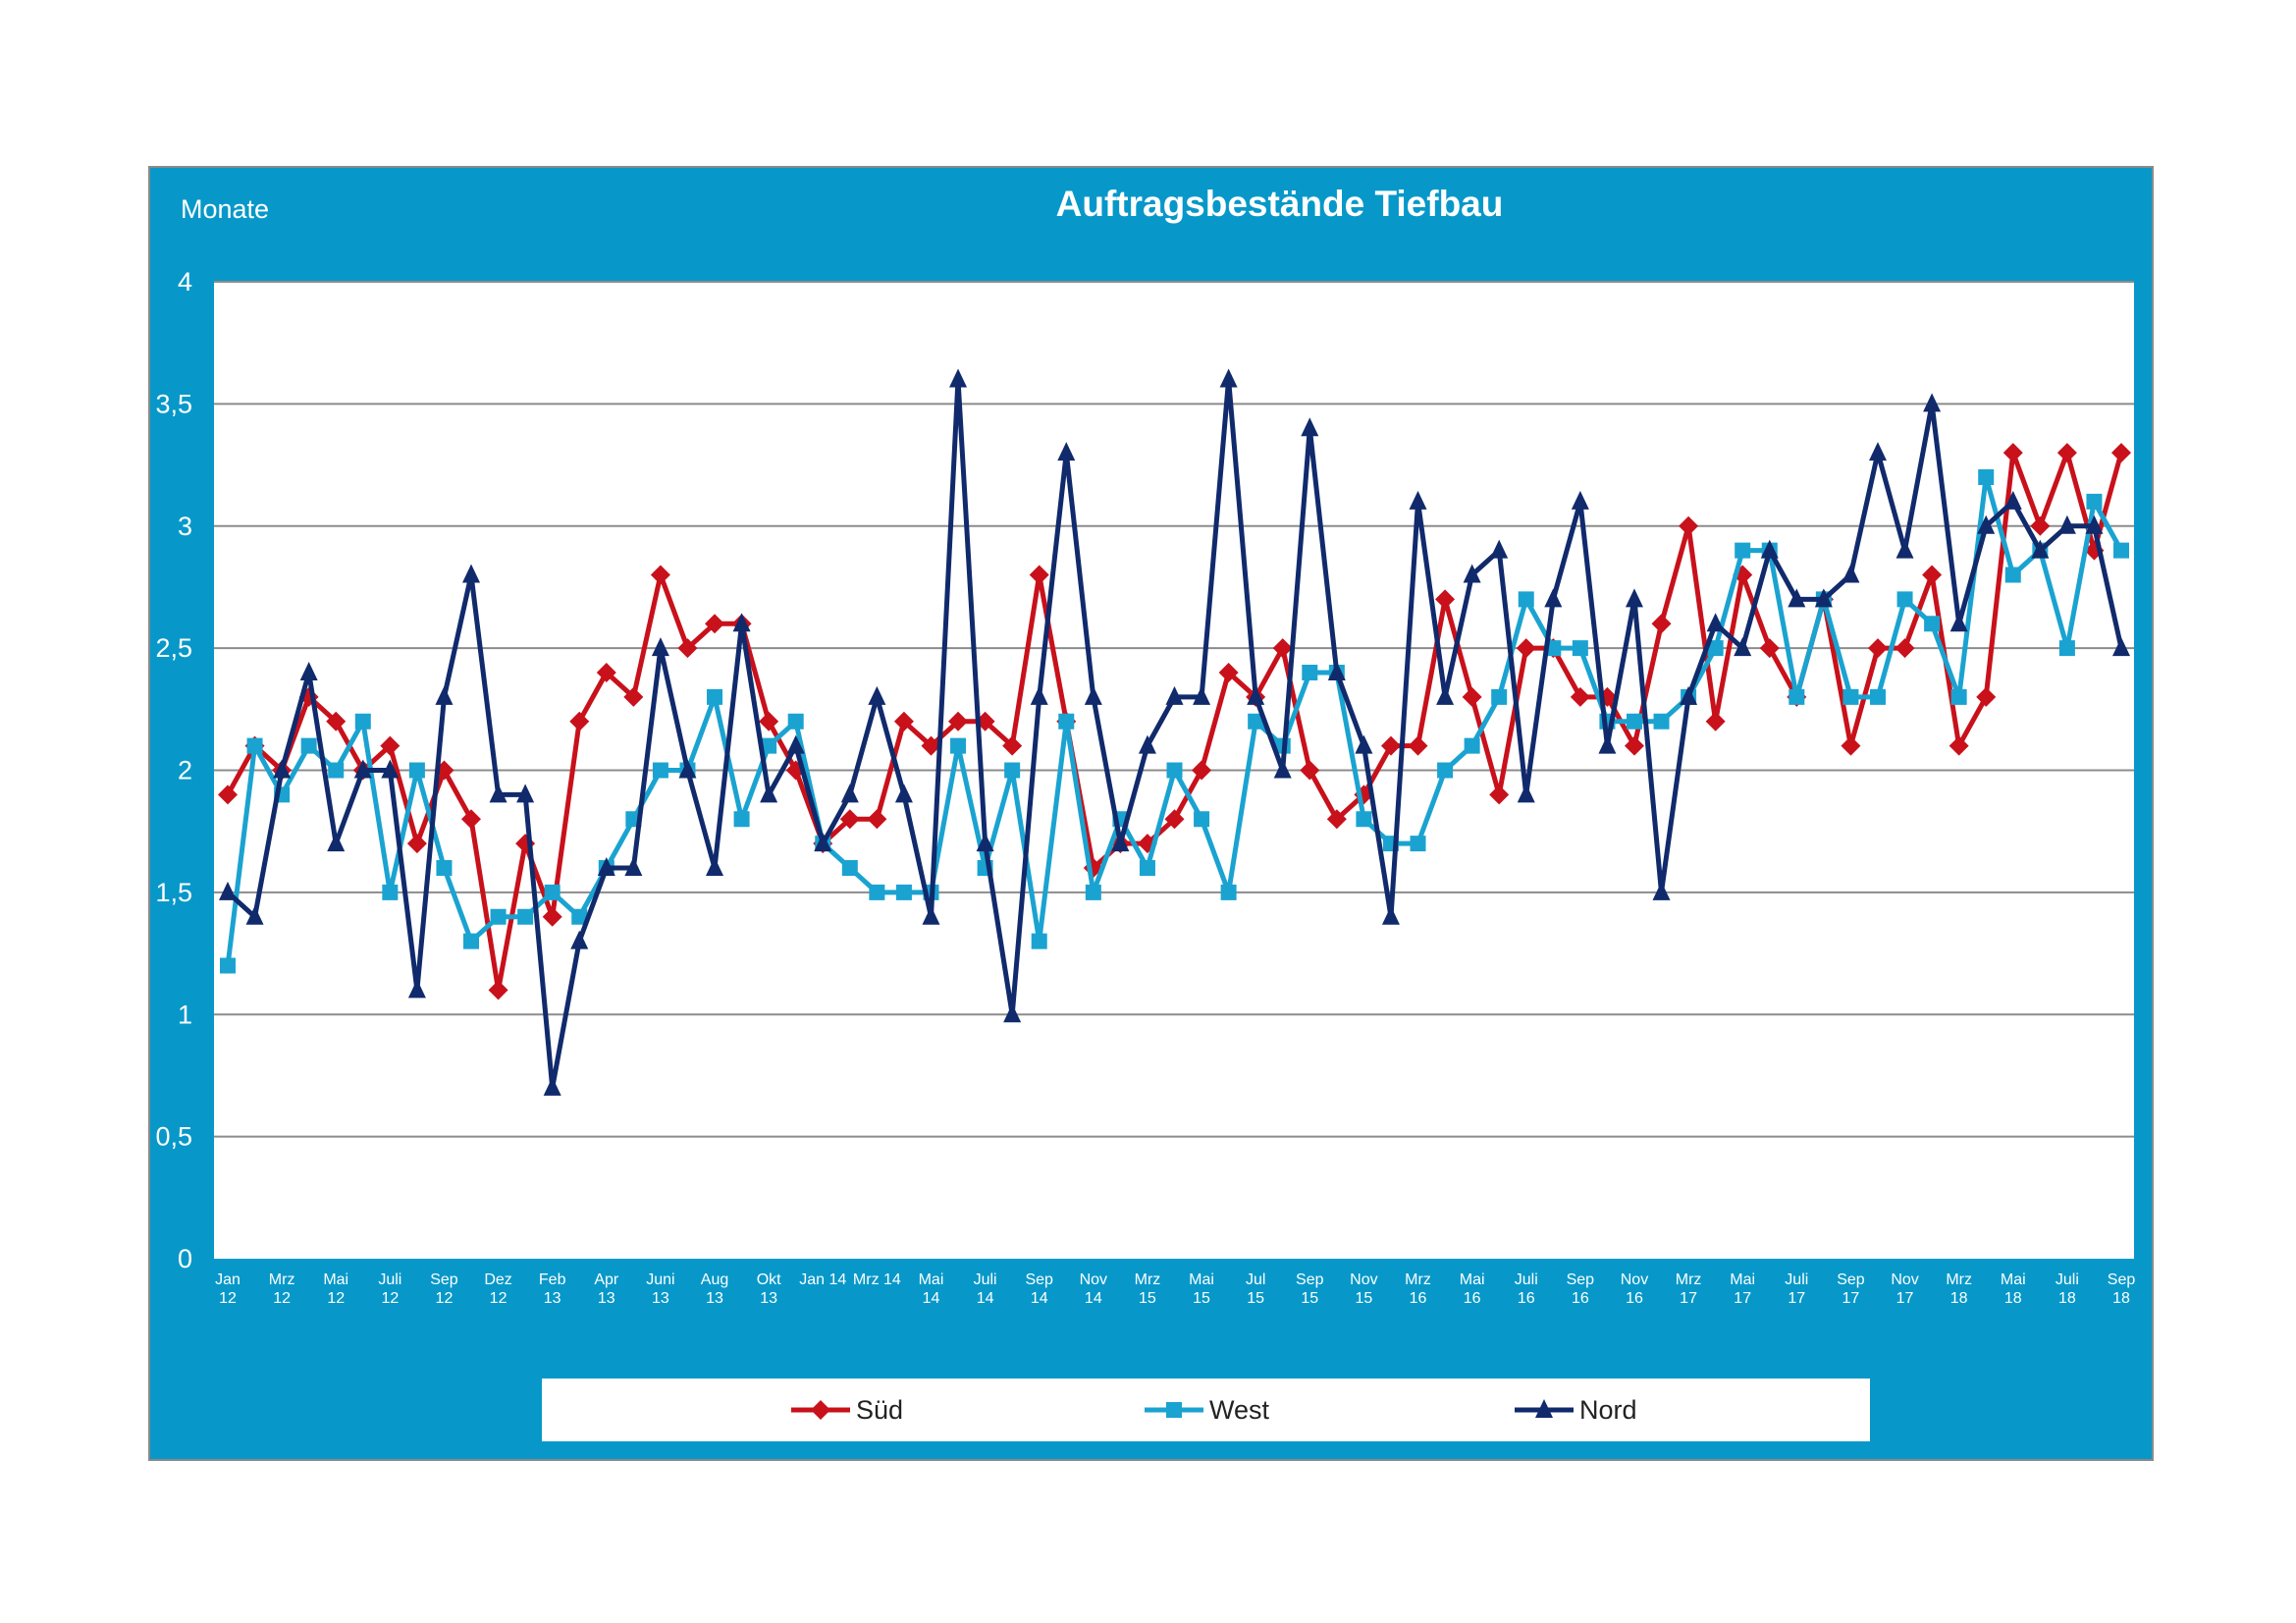  Describe the element at coordinates (1201, 1298) in the screenshot. I see `x-tick-label-line: 15` at that location.